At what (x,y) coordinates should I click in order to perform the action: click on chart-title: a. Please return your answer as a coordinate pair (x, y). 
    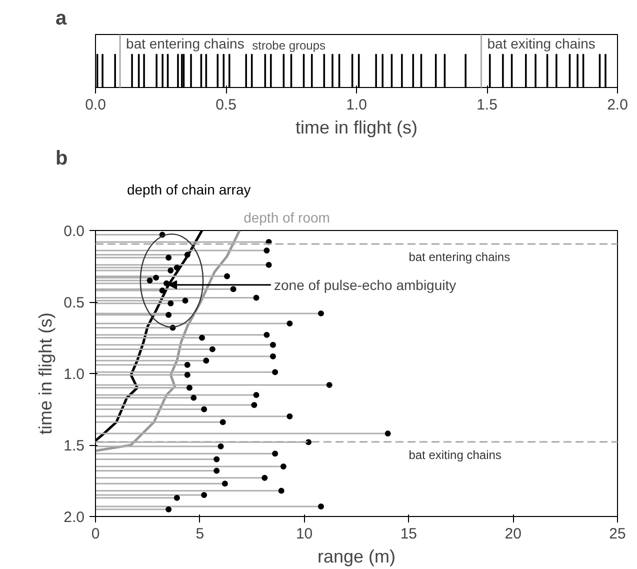
    Looking at the image, I should click on (62, 19).